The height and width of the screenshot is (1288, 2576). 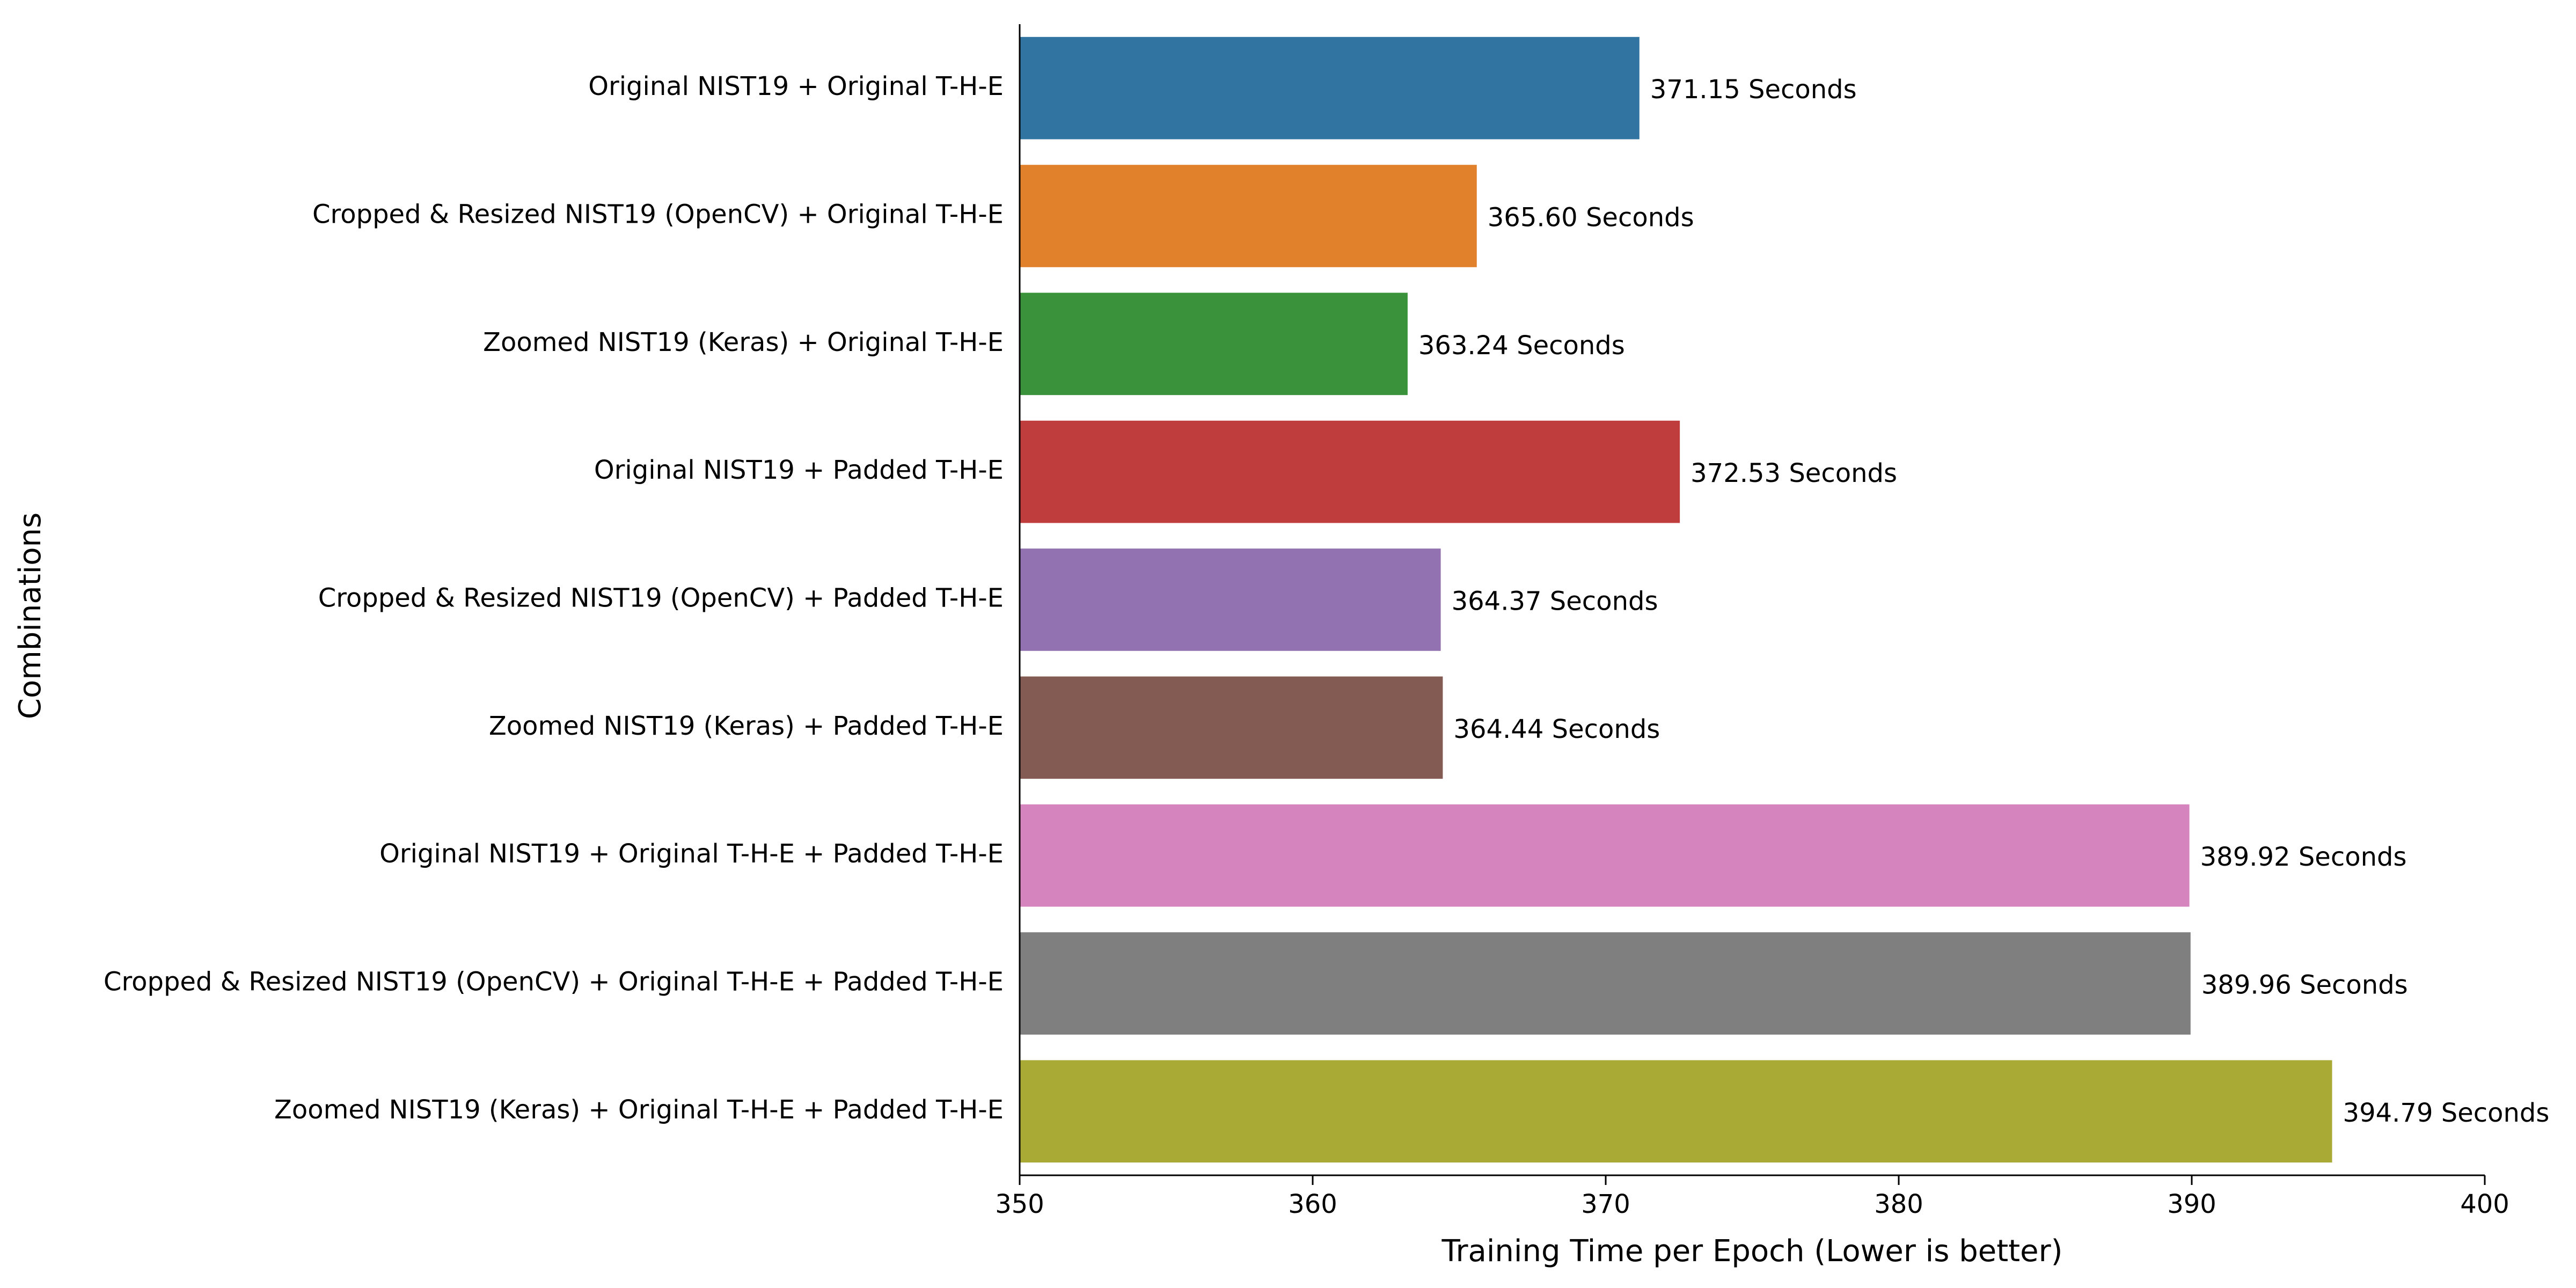 What do you see at coordinates (2484, 1204) in the screenshot?
I see `x-tick-label: 400` at bounding box center [2484, 1204].